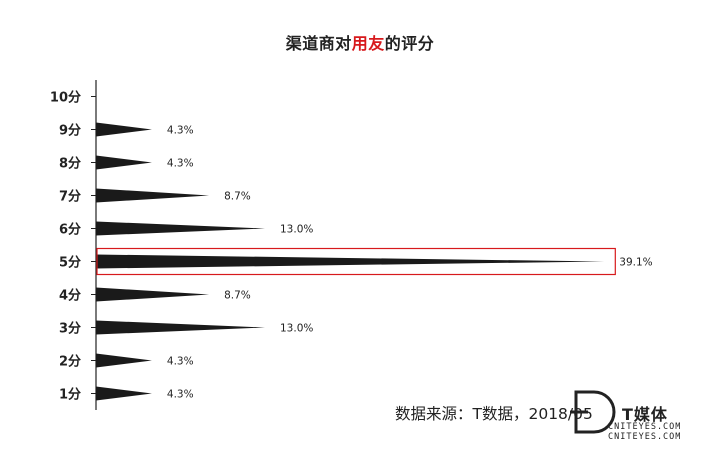  What do you see at coordinates (70, 131) in the screenshot?
I see `y-tick-label: 9分` at bounding box center [70, 131].